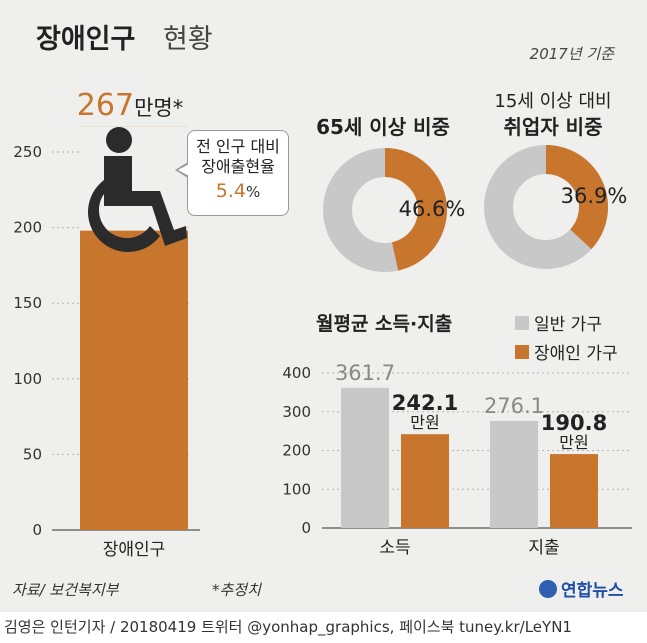 Image resolution: width=647 pixels, height=643 pixels. What do you see at coordinates (27, 152) in the screenshot?
I see `y-tick-label: 250` at bounding box center [27, 152].